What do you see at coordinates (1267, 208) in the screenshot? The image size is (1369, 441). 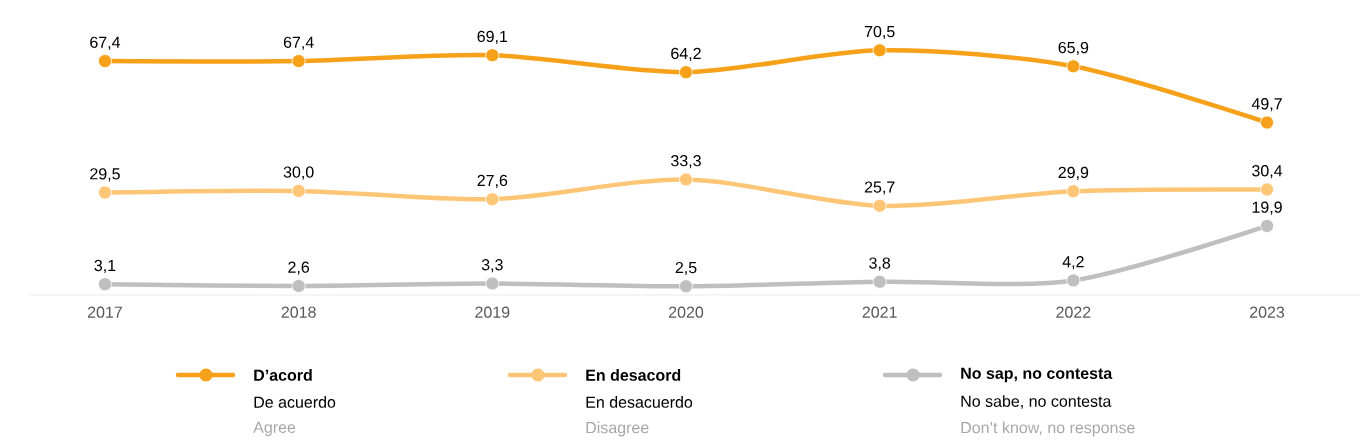 I see `data-label: 19,9` at bounding box center [1267, 208].